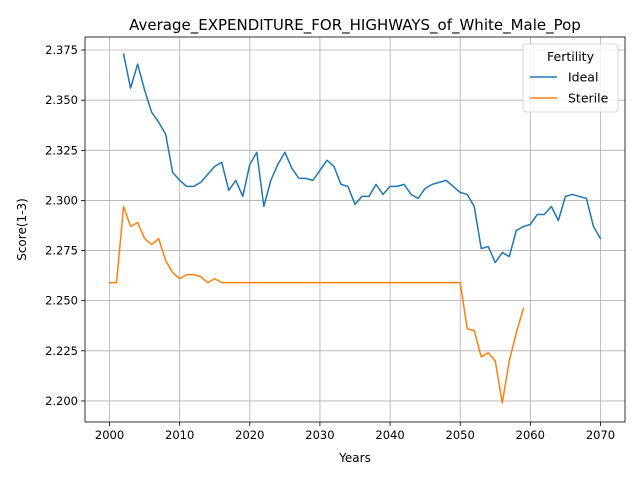 Image resolution: width=640 pixels, height=480 pixels. I want to click on y-axis-label: Score(1-3), so click(22, 229).